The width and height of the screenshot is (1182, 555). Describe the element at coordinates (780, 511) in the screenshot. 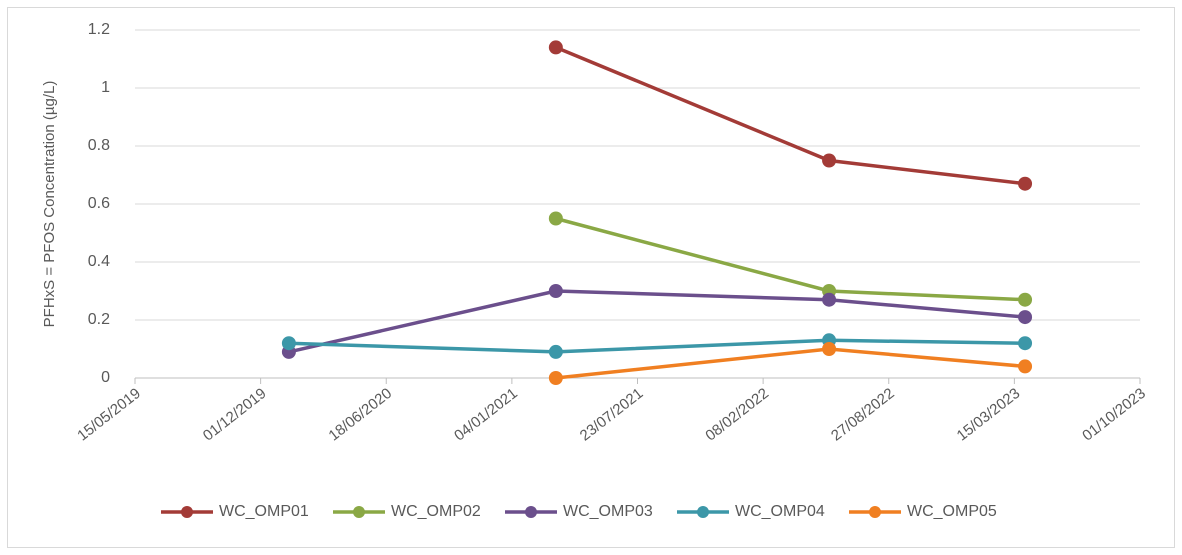

I see `legend-label: WC_OMP04` at that location.